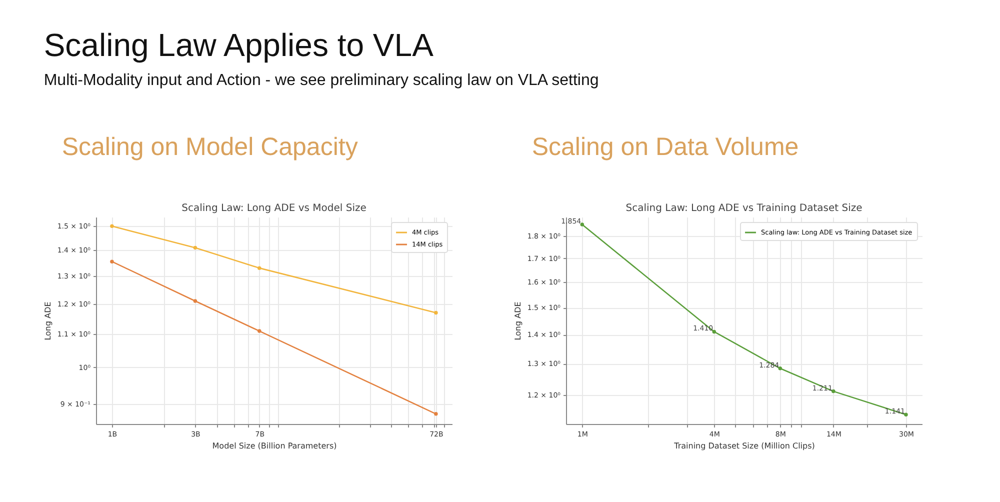 This screenshot has width=1000, height=502. Describe the element at coordinates (744, 208) in the screenshot. I see `chart-subtitle: Scaling Law: Long ADE vs Training Dataset Size` at that location.